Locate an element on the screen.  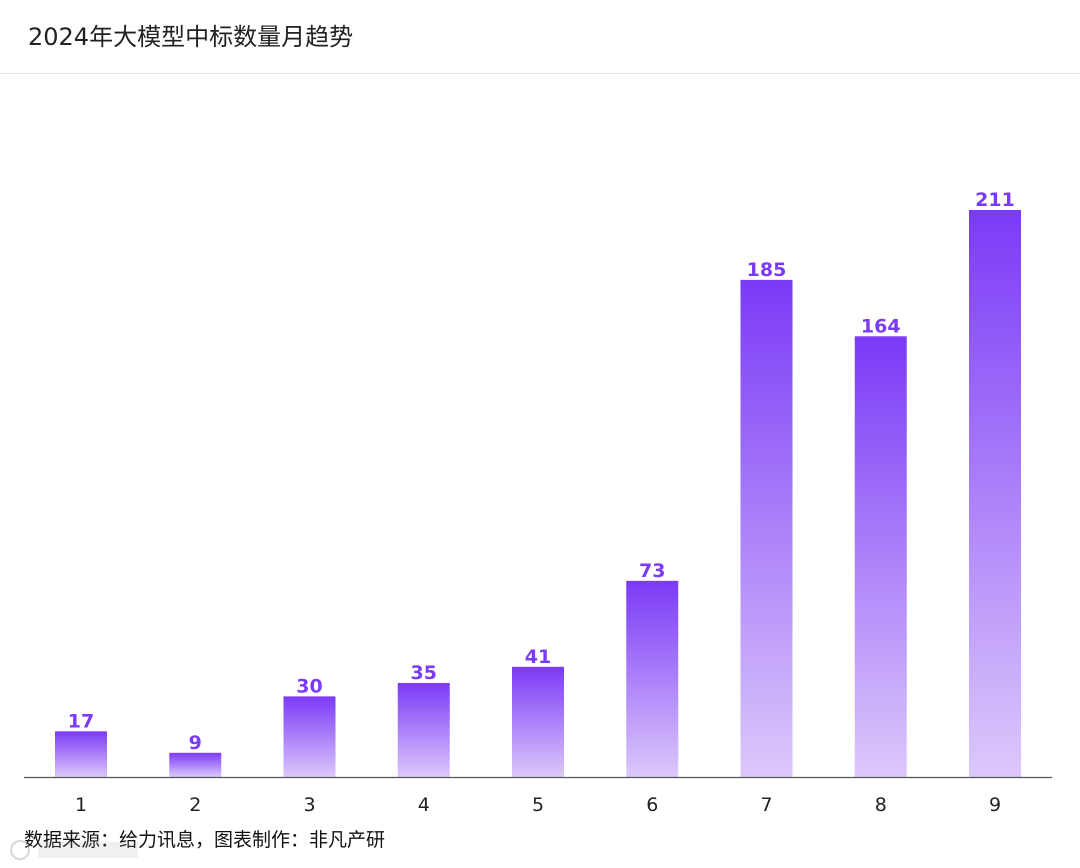
value-label-3: 30 is located at coordinates (309, 686).